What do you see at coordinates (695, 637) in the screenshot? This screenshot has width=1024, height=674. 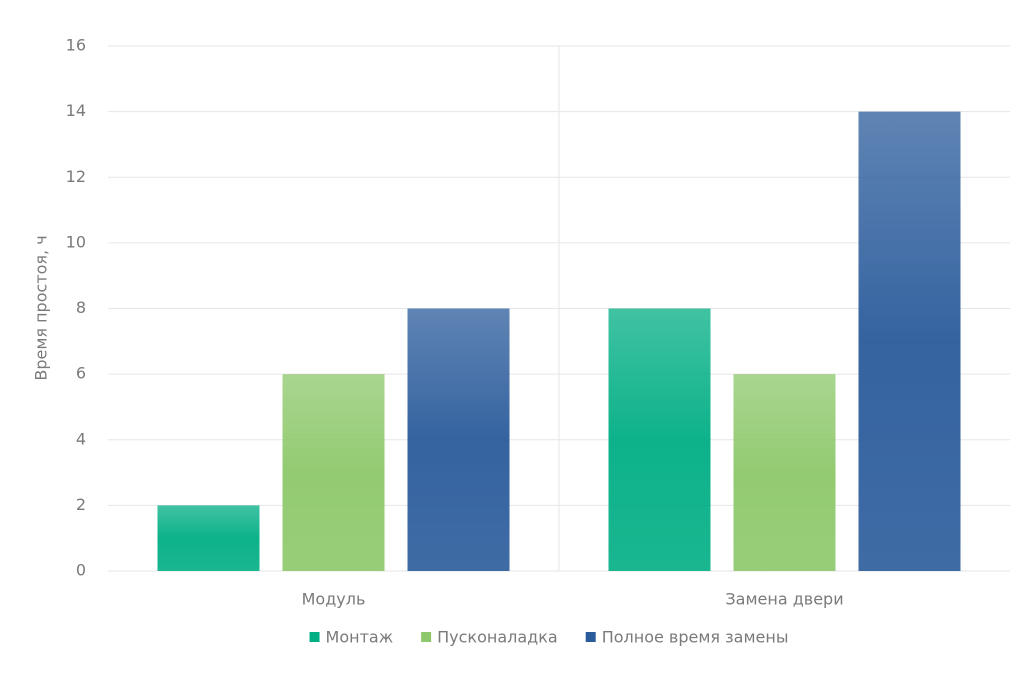 I see `legend-label: Полное время замены` at bounding box center [695, 637].